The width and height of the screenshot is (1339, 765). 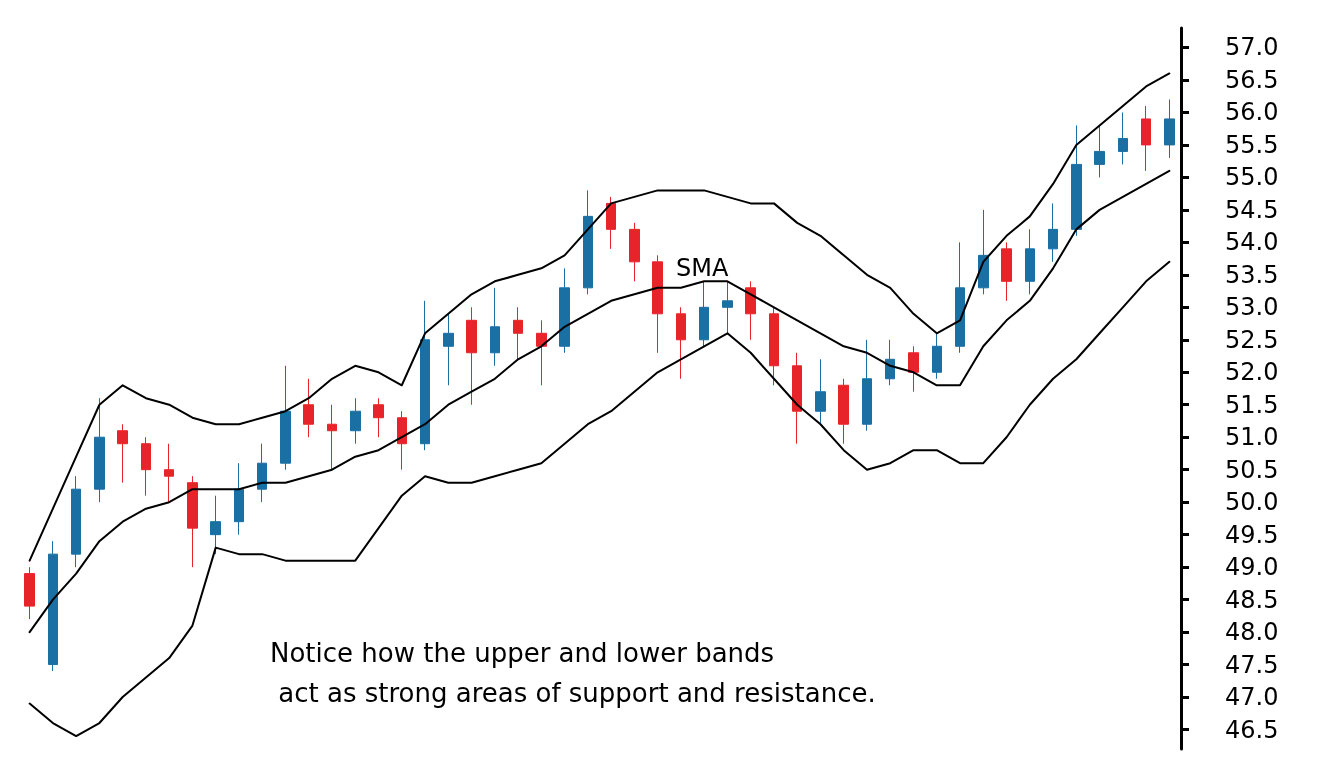 I want to click on y-tick-label: 49.5, so click(x=1252, y=534).